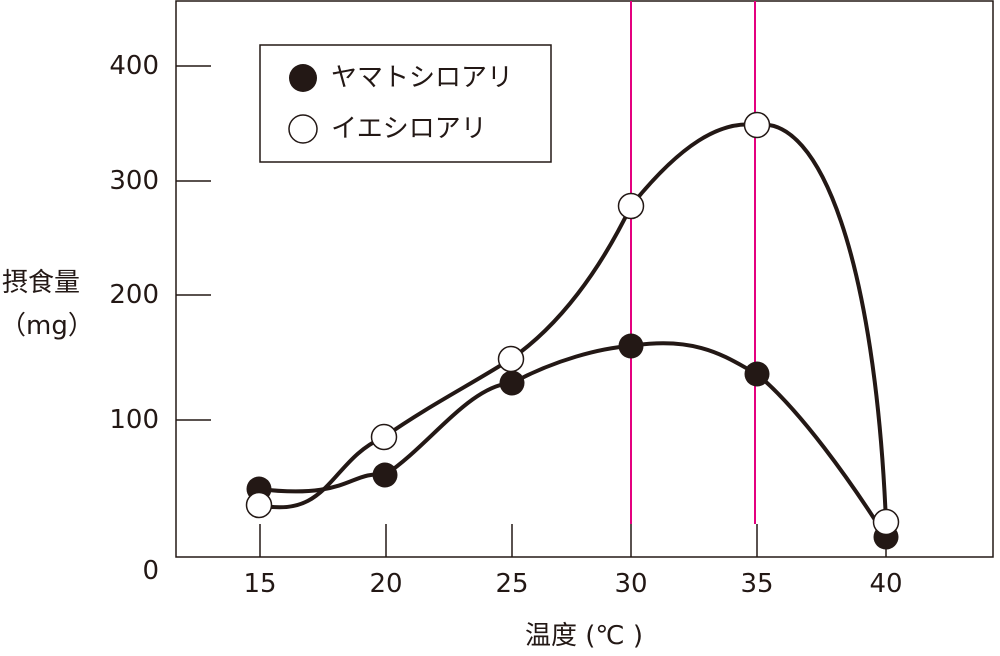 This screenshot has height=656, width=1000. What do you see at coordinates (47, 326) in the screenshot?
I see `y-axis-title-line2: （mg）` at bounding box center [47, 326].